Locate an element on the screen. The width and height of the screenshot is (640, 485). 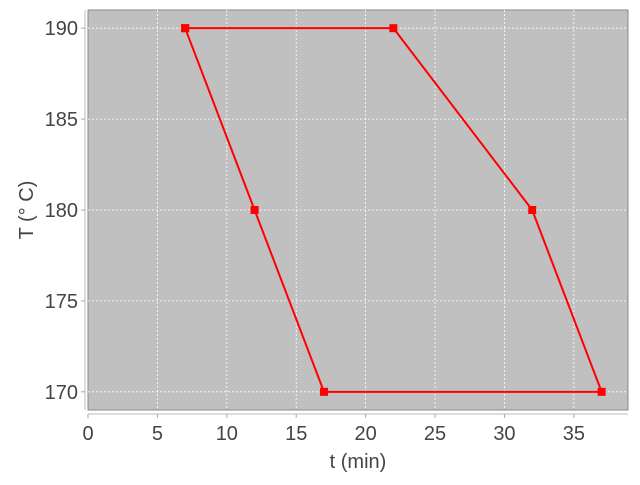
y-tick-label: 185 is located at coordinates (61, 120).